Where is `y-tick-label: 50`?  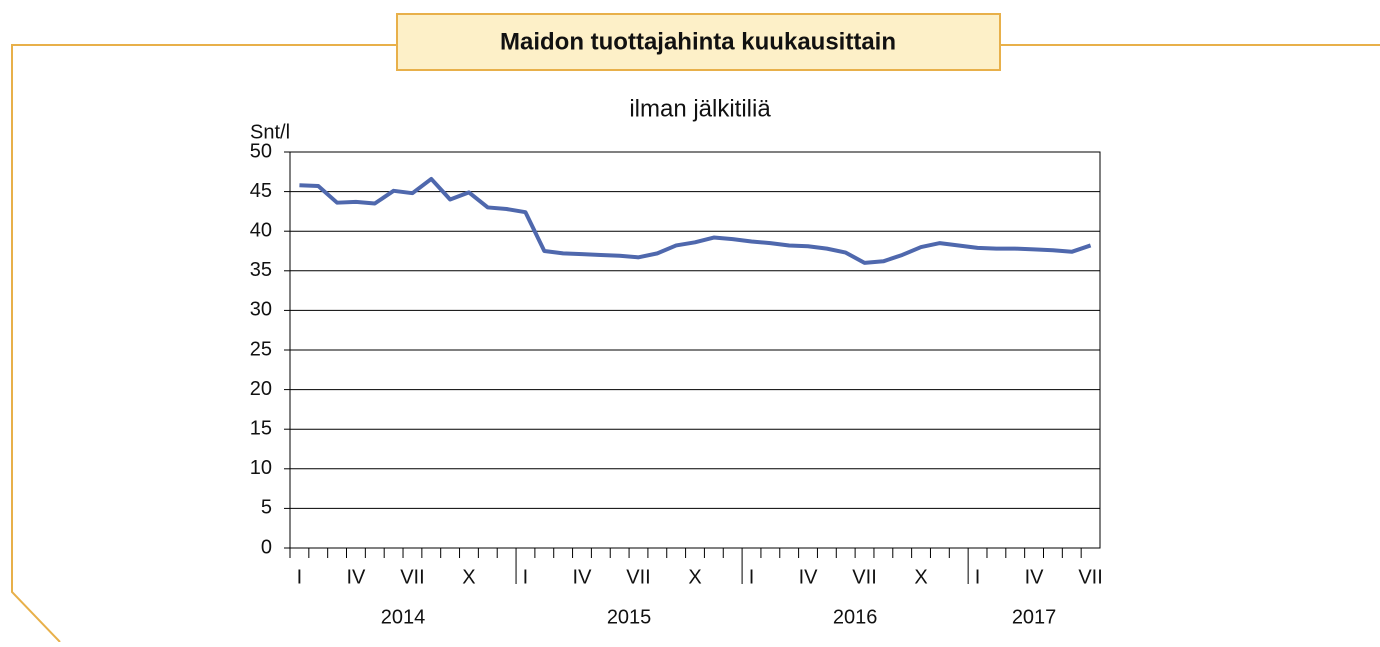
y-tick-label: 50 is located at coordinates (261, 151).